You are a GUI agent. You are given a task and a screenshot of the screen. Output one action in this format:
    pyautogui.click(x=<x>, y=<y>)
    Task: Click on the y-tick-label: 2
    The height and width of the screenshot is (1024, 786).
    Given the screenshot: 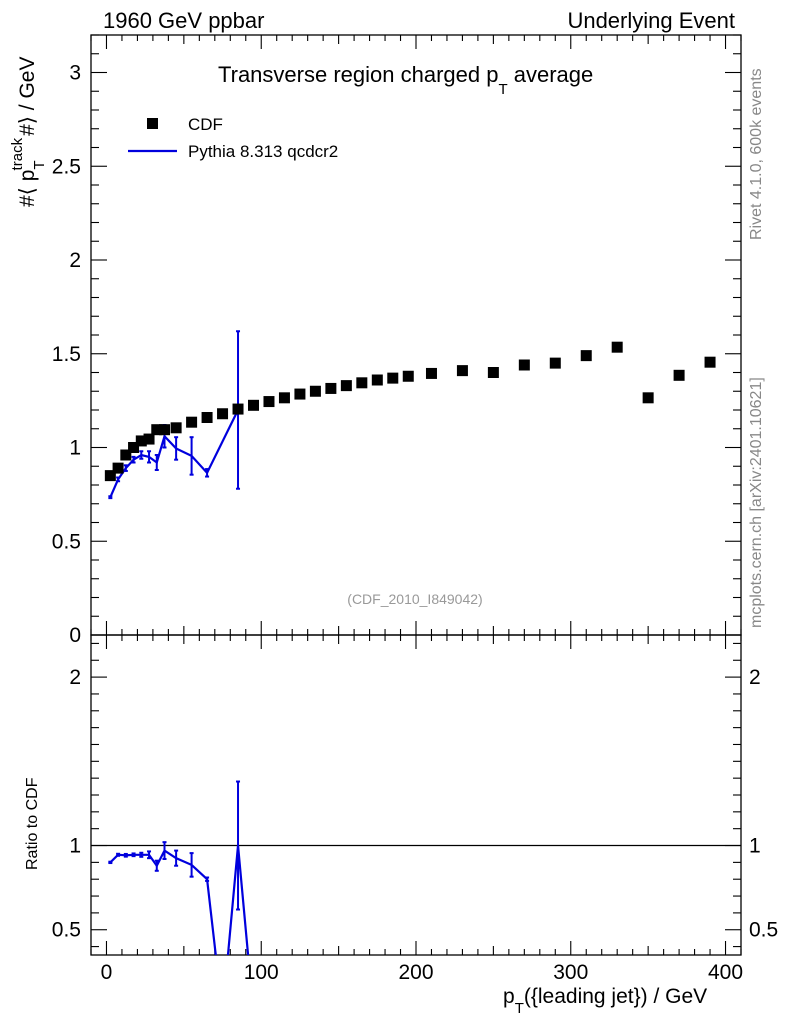 What is the action you would take?
    pyautogui.click(x=75, y=260)
    